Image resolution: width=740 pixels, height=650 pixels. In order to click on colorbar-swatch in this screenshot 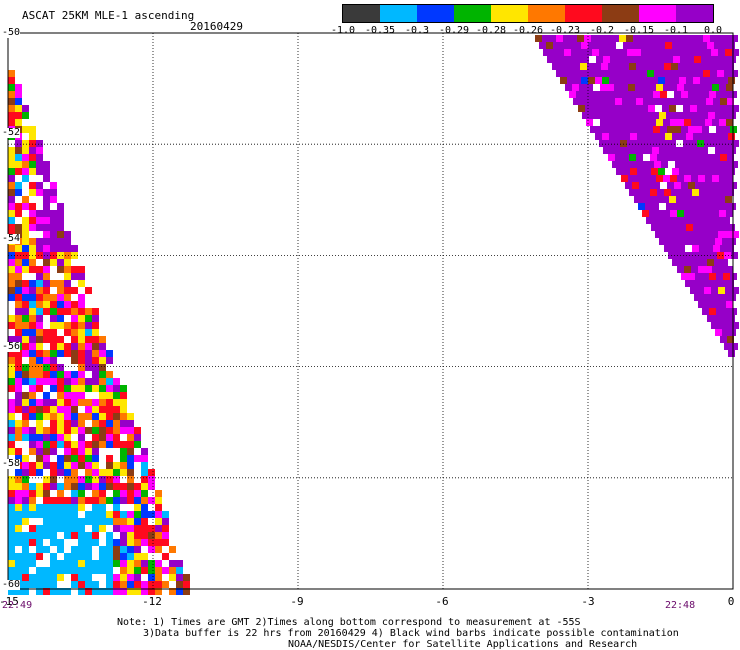, I will do `click(620, 13)`.